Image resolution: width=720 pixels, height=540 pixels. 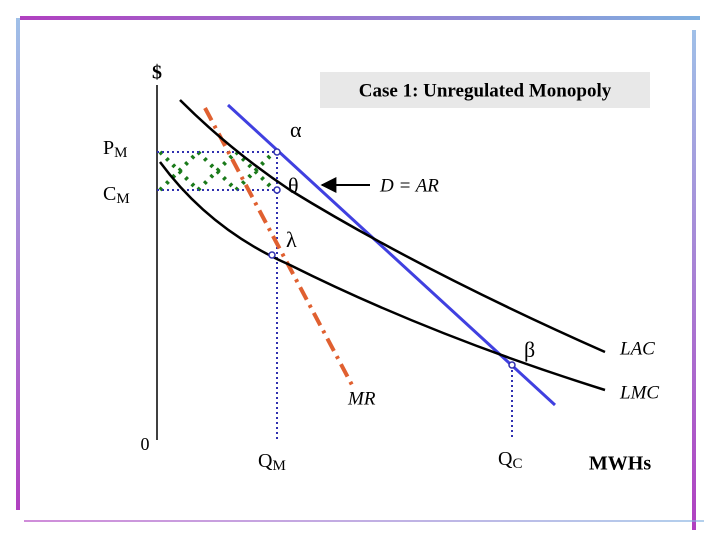 I want to click on y-axis-label: $, so click(x=157, y=73).